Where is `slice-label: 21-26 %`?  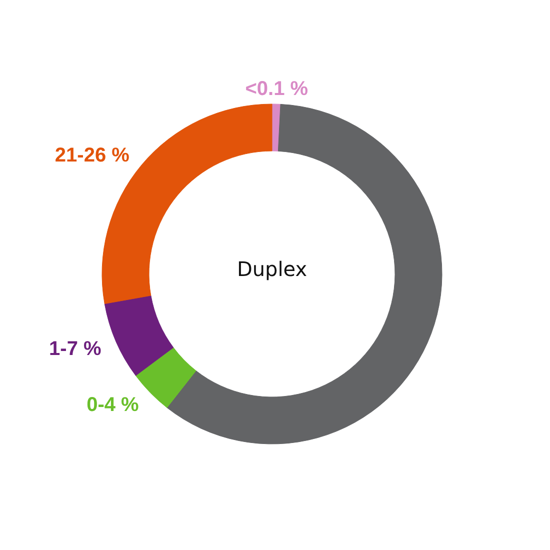 slice-label: 21-26 % is located at coordinates (92, 155).